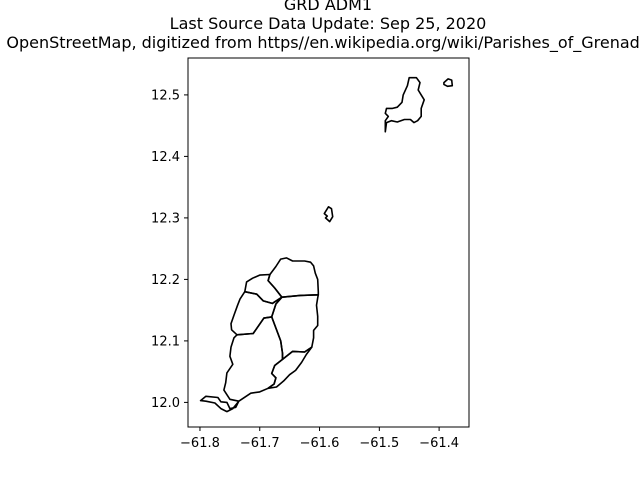 This screenshot has width=640, height=480. What do you see at coordinates (328, 7) in the screenshot?
I see `title-line-1: GRD ADM1` at bounding box center [328, 7].